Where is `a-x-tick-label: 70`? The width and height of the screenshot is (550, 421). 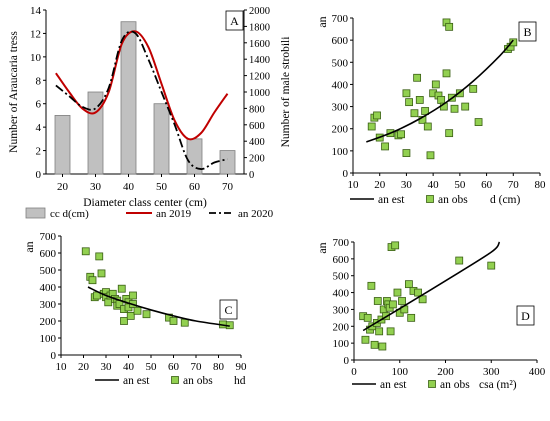 a-x-tick-label: 70 is located at coordinates (228, 187).